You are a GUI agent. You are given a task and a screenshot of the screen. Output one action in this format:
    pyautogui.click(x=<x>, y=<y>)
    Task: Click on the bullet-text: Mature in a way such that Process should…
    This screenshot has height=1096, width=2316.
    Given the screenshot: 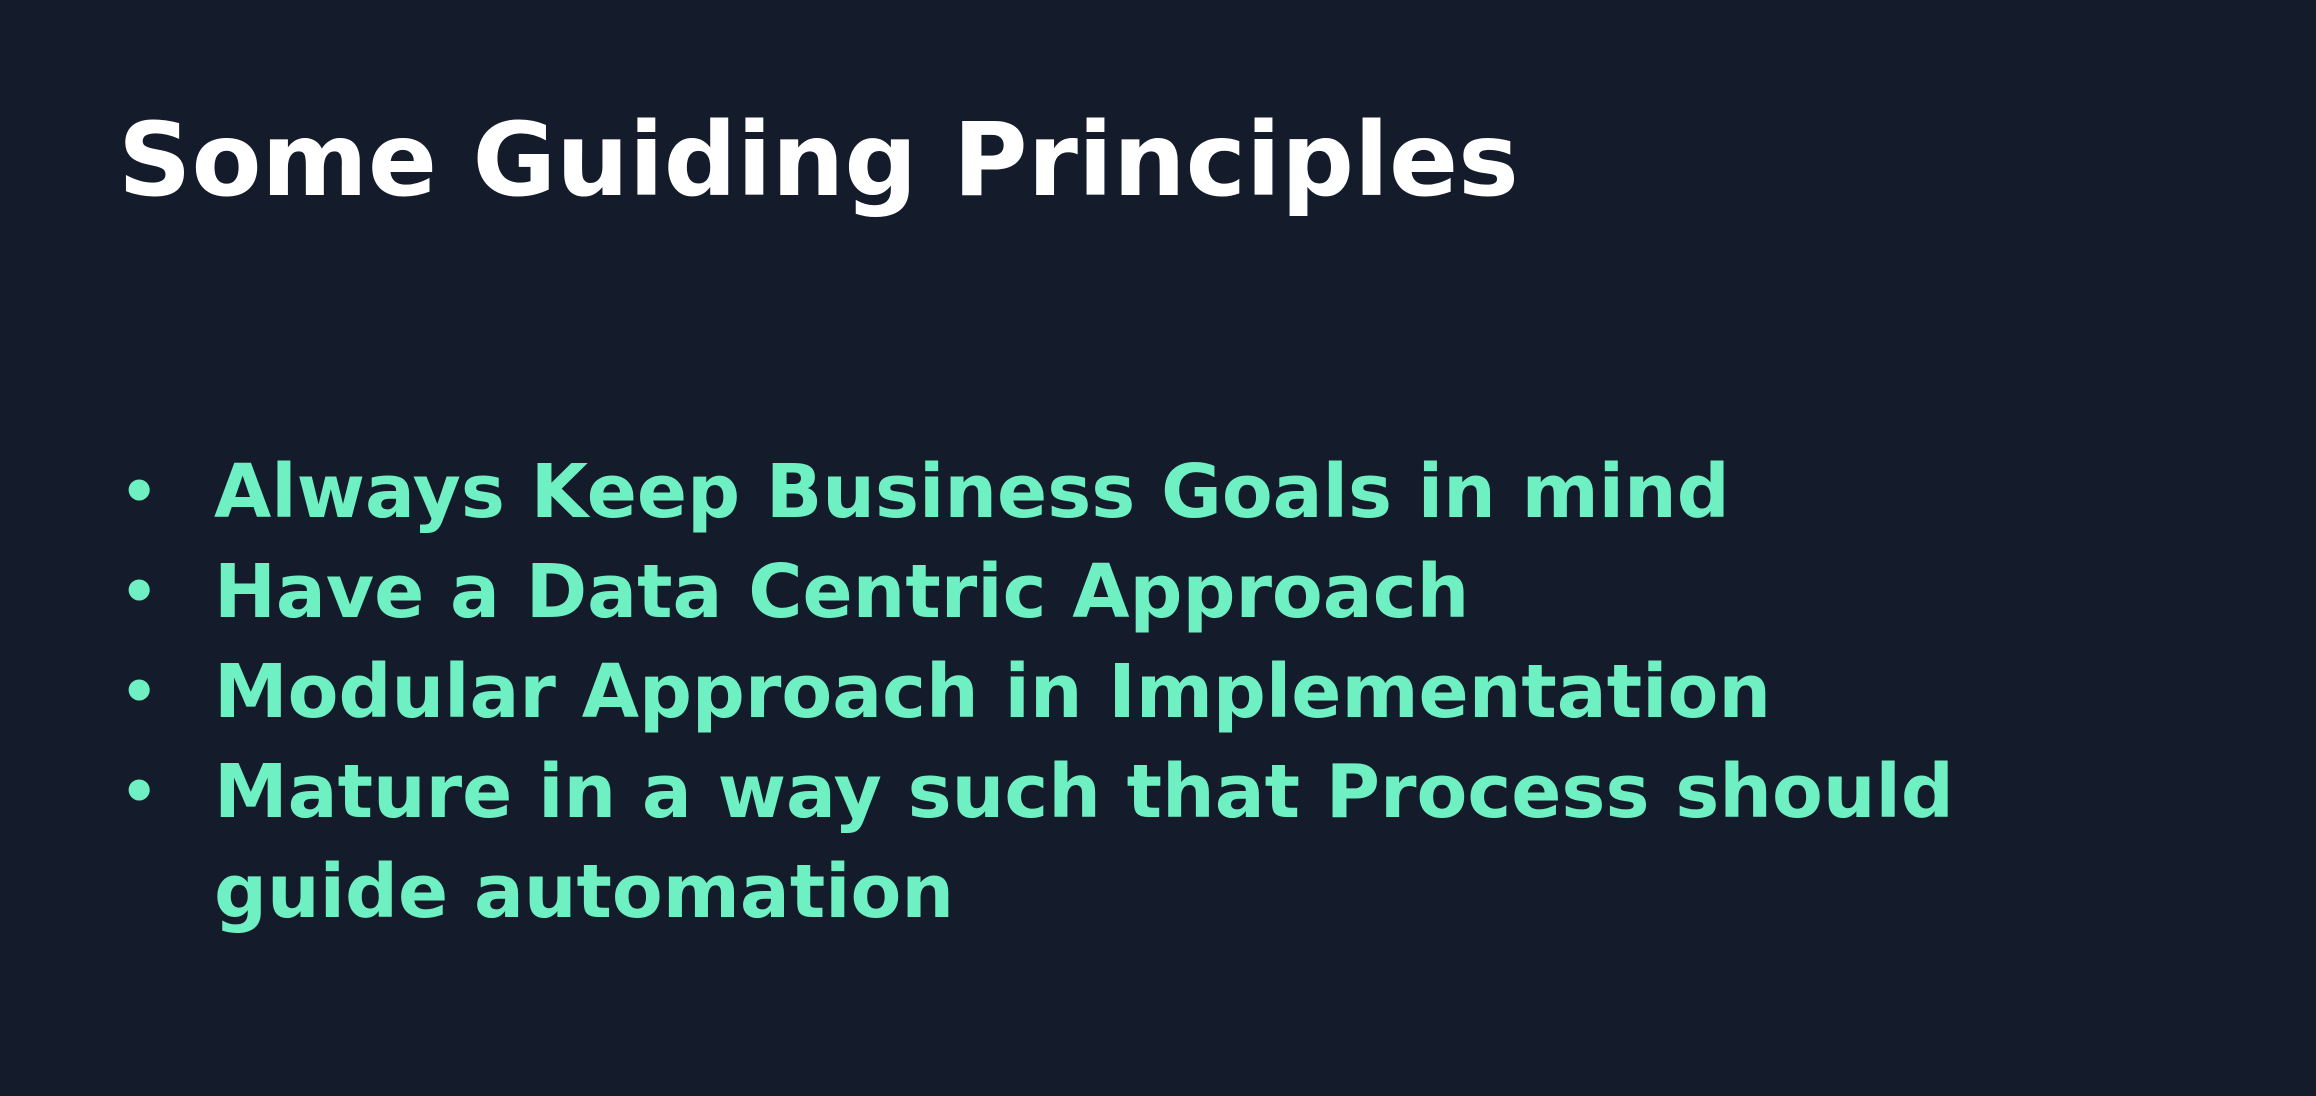 What is the action you would take?
    pyautogui.click(x=1084, y=842)
    